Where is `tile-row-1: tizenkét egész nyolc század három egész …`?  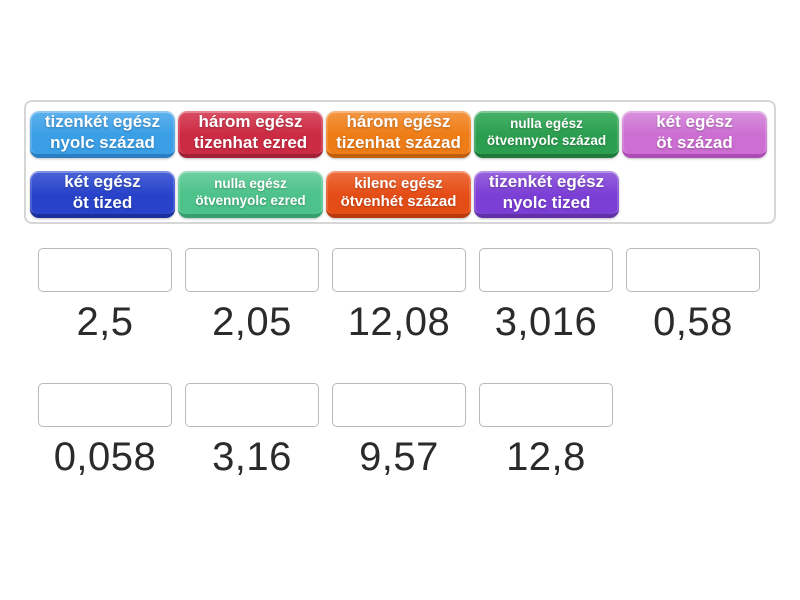
tile-row-1: tizenkét egész nyolc század három egész … is located at coordinates (400, 134).